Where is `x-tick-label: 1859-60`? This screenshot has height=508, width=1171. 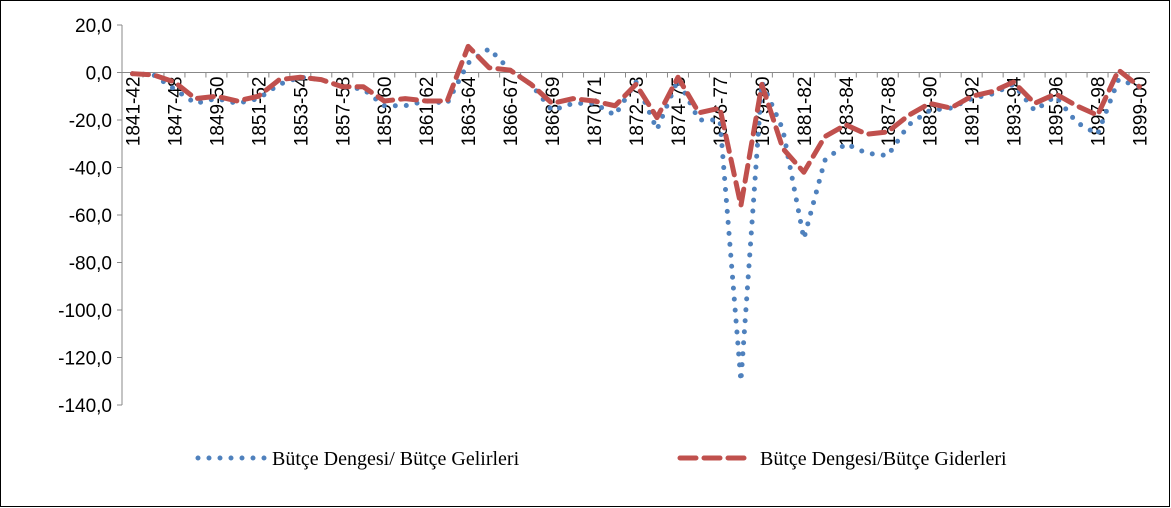 x-tick-label: 1859-60 is located at coordinates (385, 112).